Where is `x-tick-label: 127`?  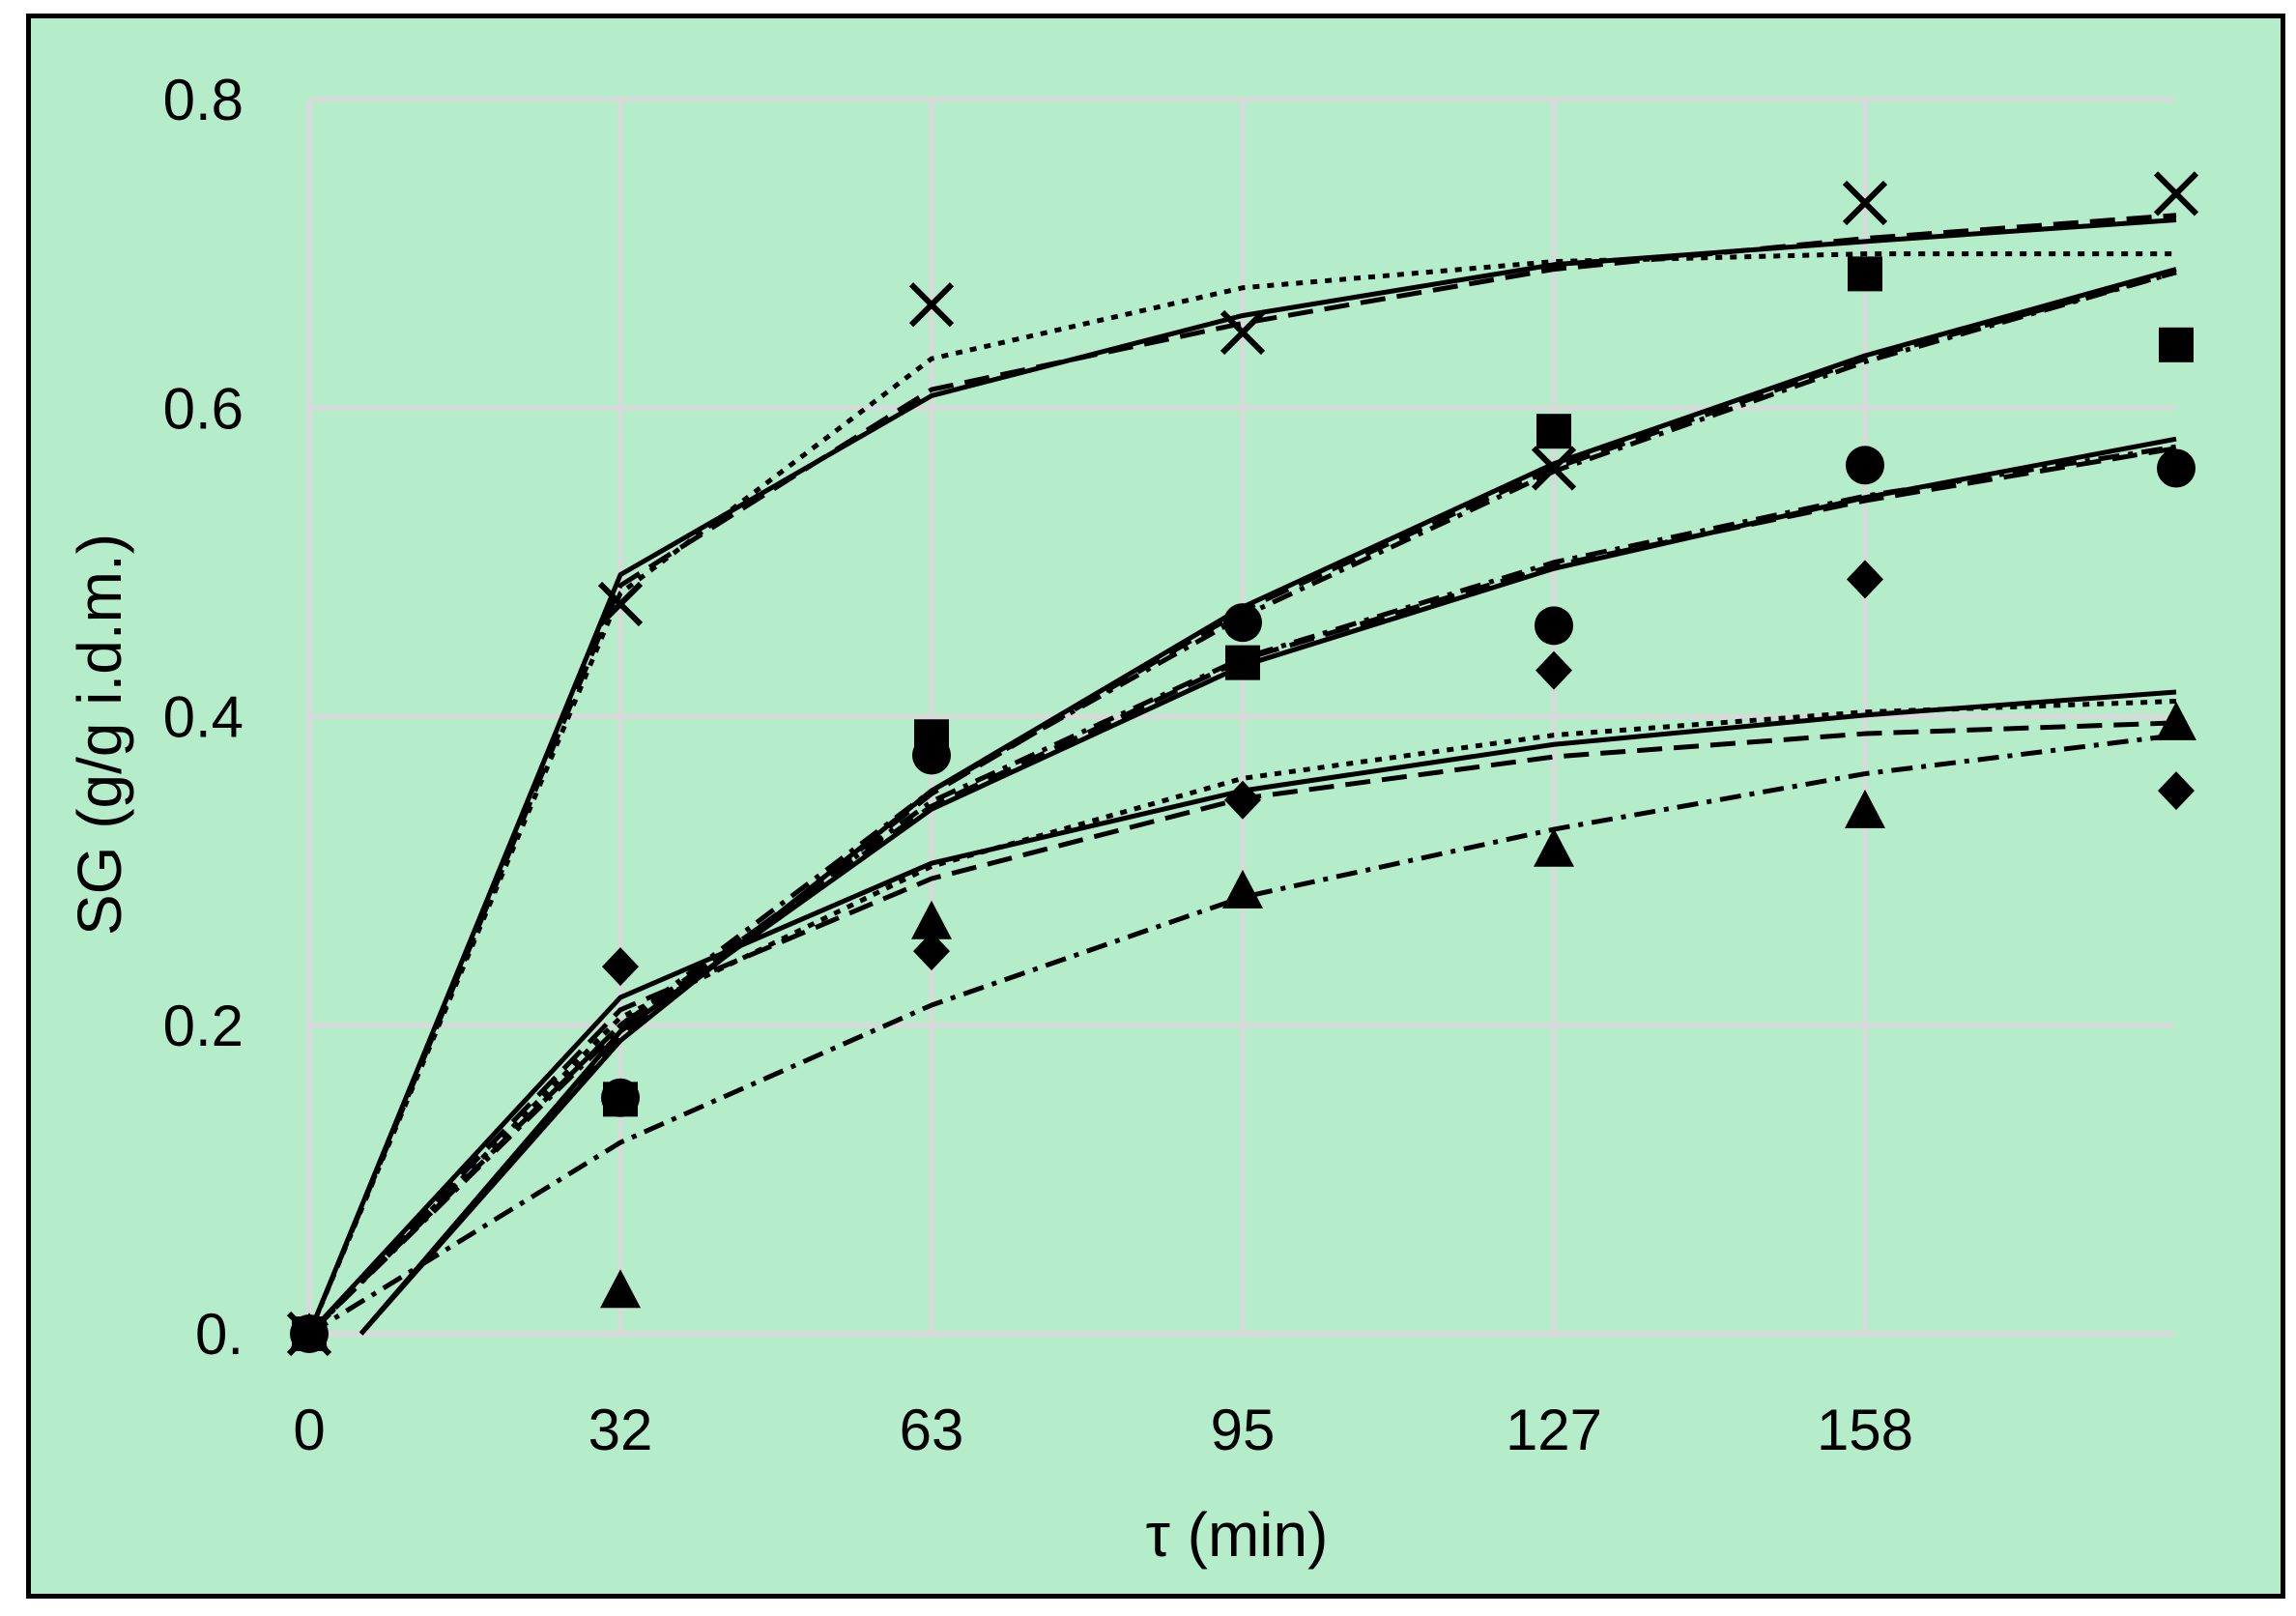
x-tick-label: 127 is located at coordinates (1554, 1430).